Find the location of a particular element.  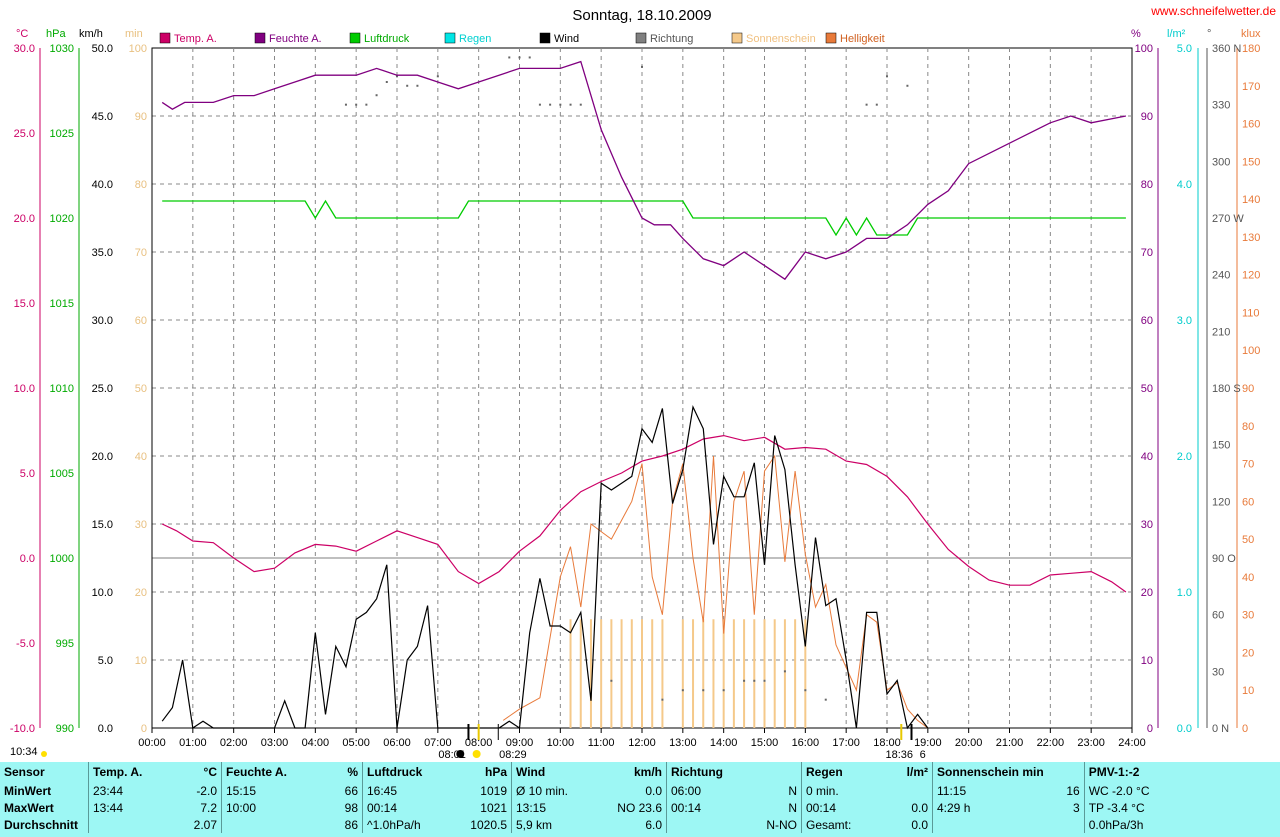

brightness-tick-label: 130 is located at coordinates (1251, 238).